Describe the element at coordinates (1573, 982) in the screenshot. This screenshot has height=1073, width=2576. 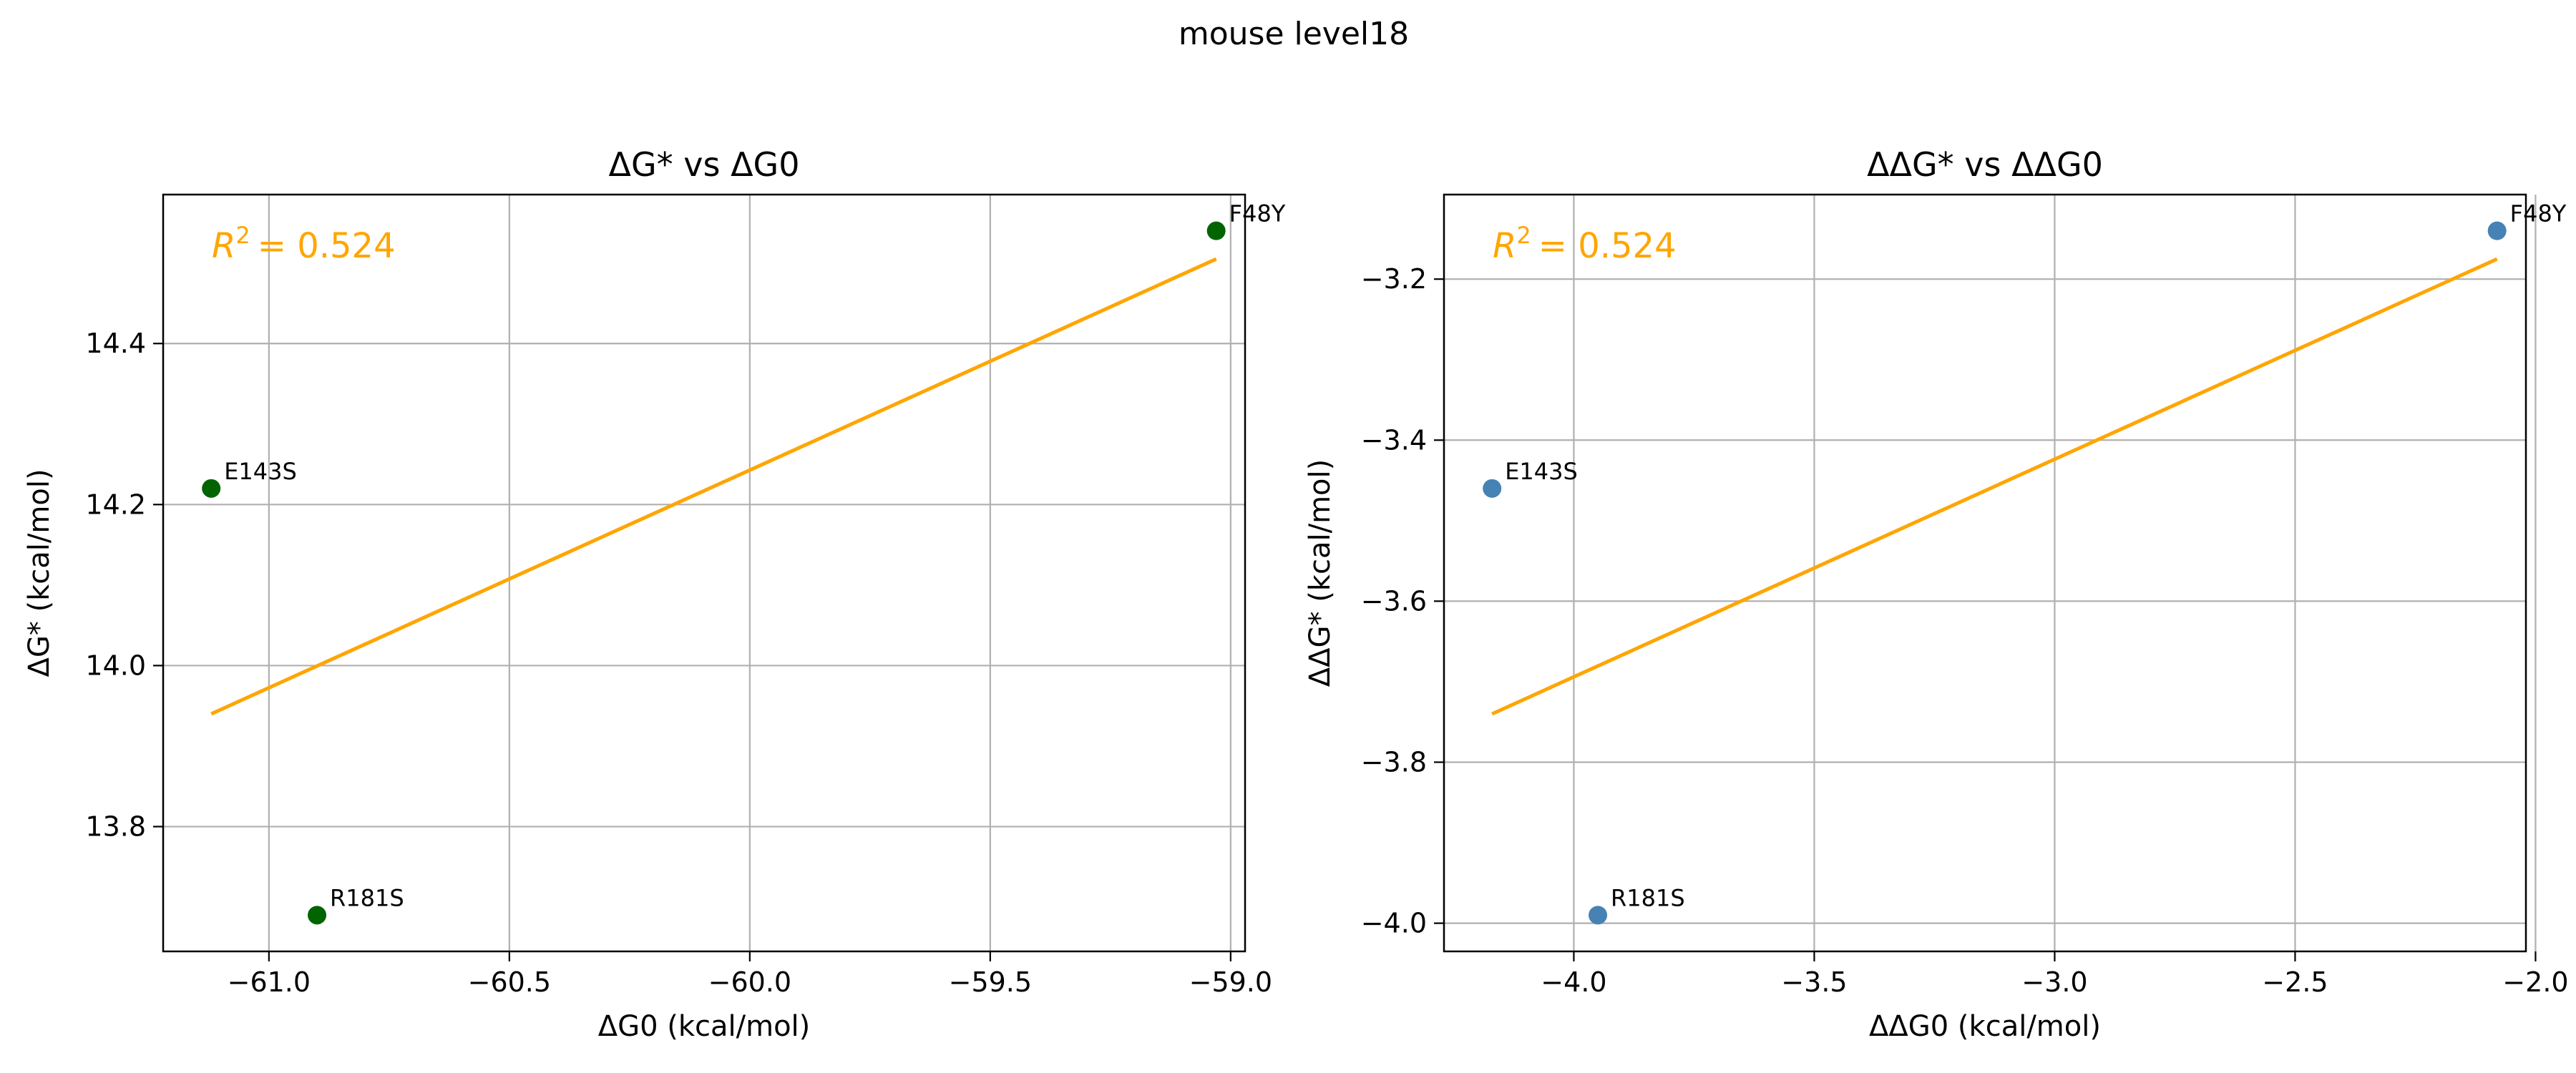
I see `chart-1-x-tick-label: −4.0` at that location.